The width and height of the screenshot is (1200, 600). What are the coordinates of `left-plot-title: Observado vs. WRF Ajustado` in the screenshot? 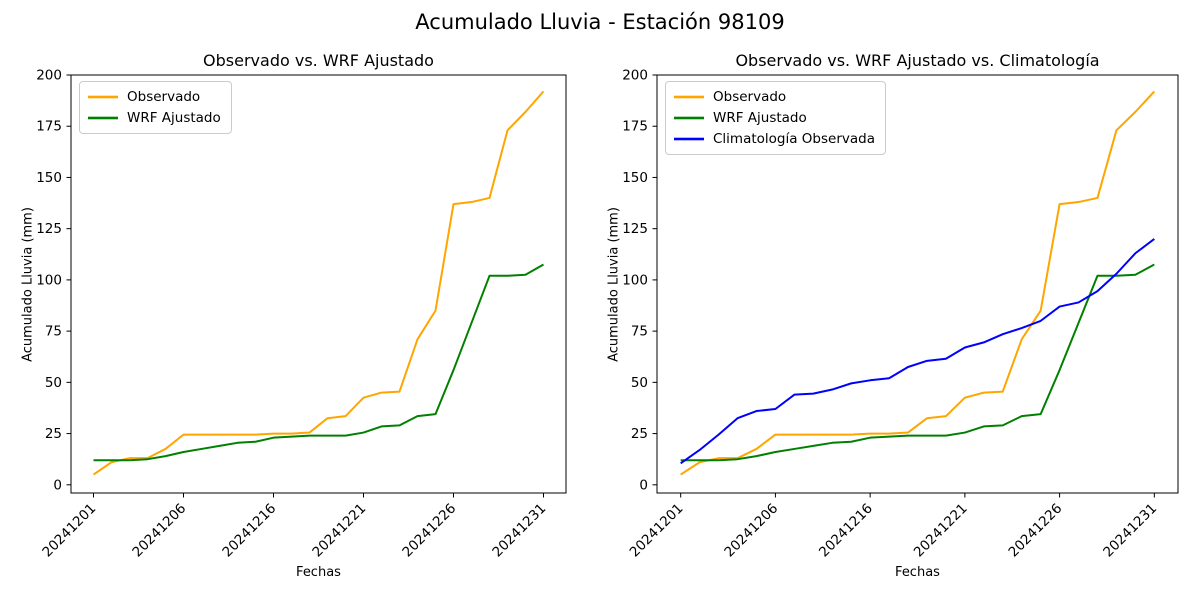 It's located at (318, 60).